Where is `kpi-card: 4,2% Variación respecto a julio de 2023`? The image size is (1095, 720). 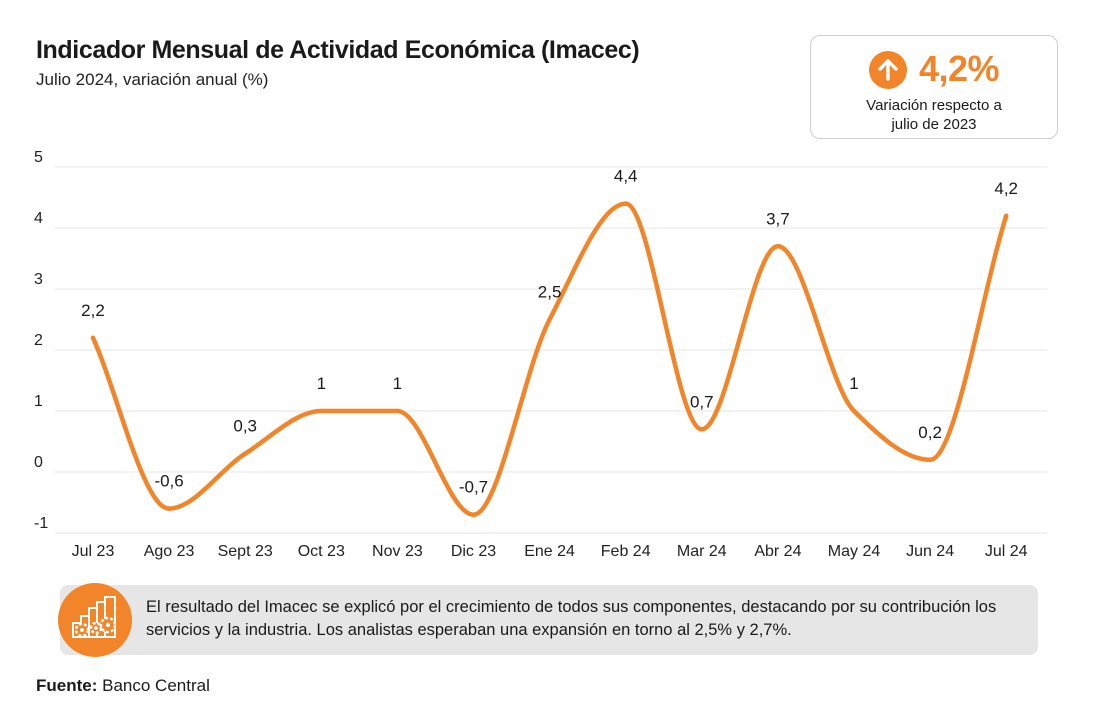 kpi-card: 4,2% Variación respecto a julio de 2023 is located at coordinates (934, 87).